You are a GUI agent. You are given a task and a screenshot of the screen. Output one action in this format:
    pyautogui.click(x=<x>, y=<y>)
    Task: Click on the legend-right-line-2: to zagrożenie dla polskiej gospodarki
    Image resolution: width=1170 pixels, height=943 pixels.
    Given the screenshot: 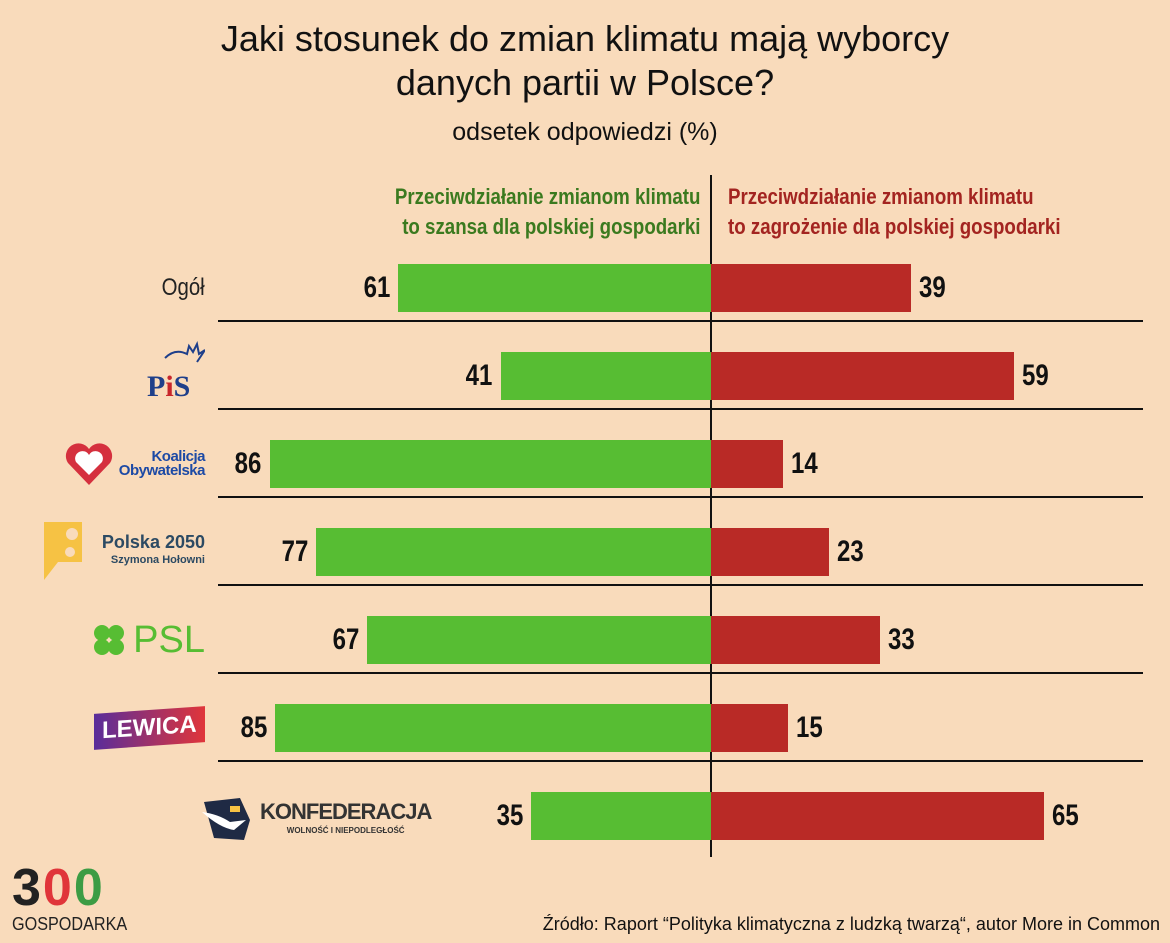 What is the action you would take?
    pyautogui.click(x=894, y=226)
    